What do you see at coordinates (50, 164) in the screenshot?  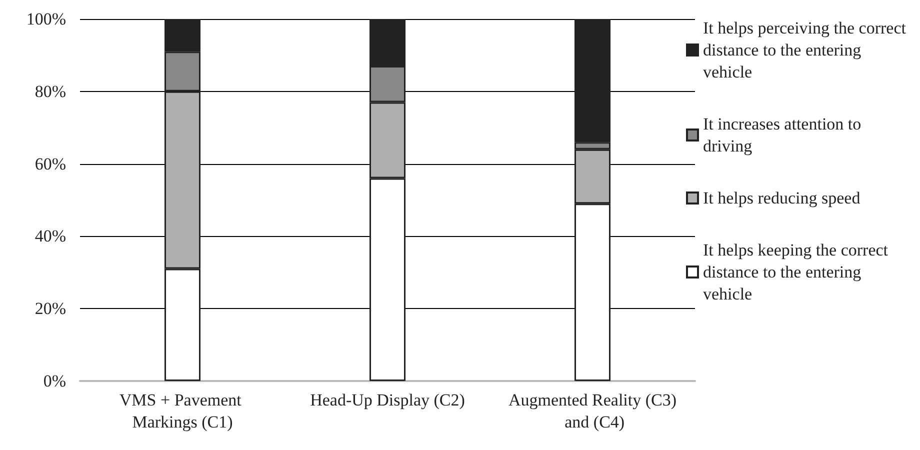 I see `y-tick-label: 60%` at bounding box center [50, 164].